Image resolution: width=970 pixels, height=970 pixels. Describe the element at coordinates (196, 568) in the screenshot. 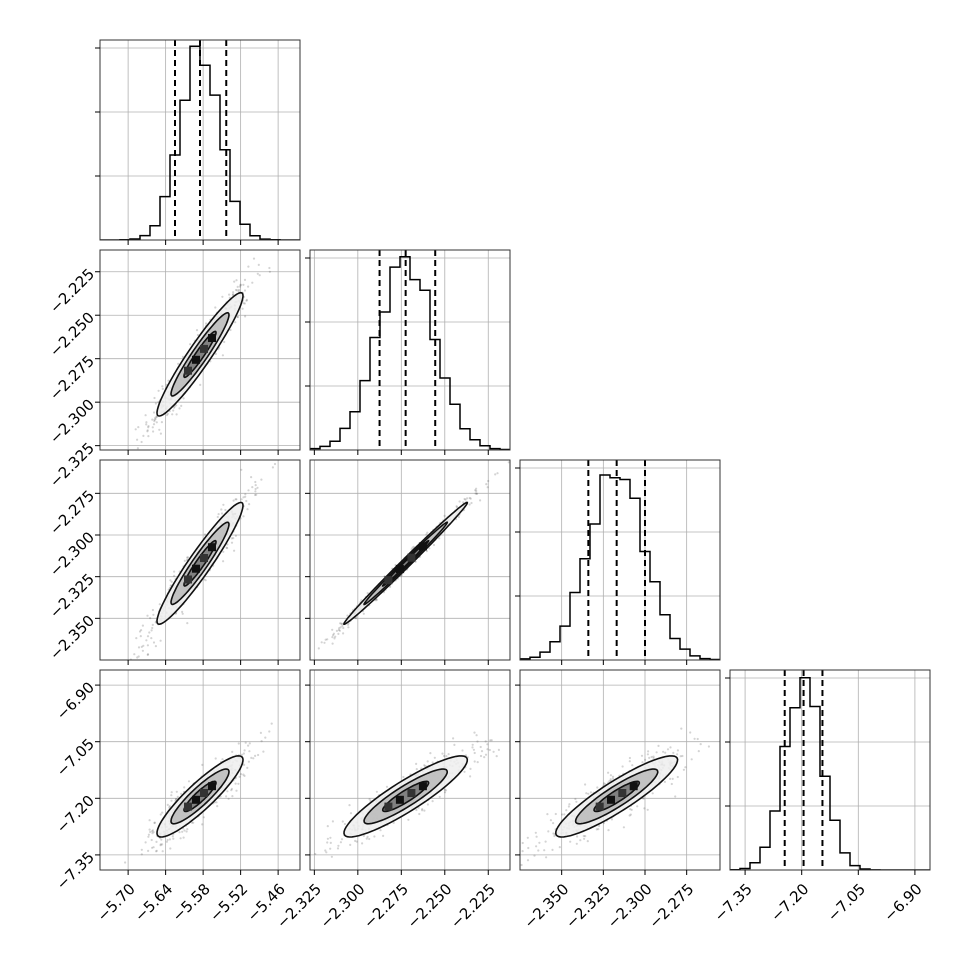

I see `density-core` at that location.